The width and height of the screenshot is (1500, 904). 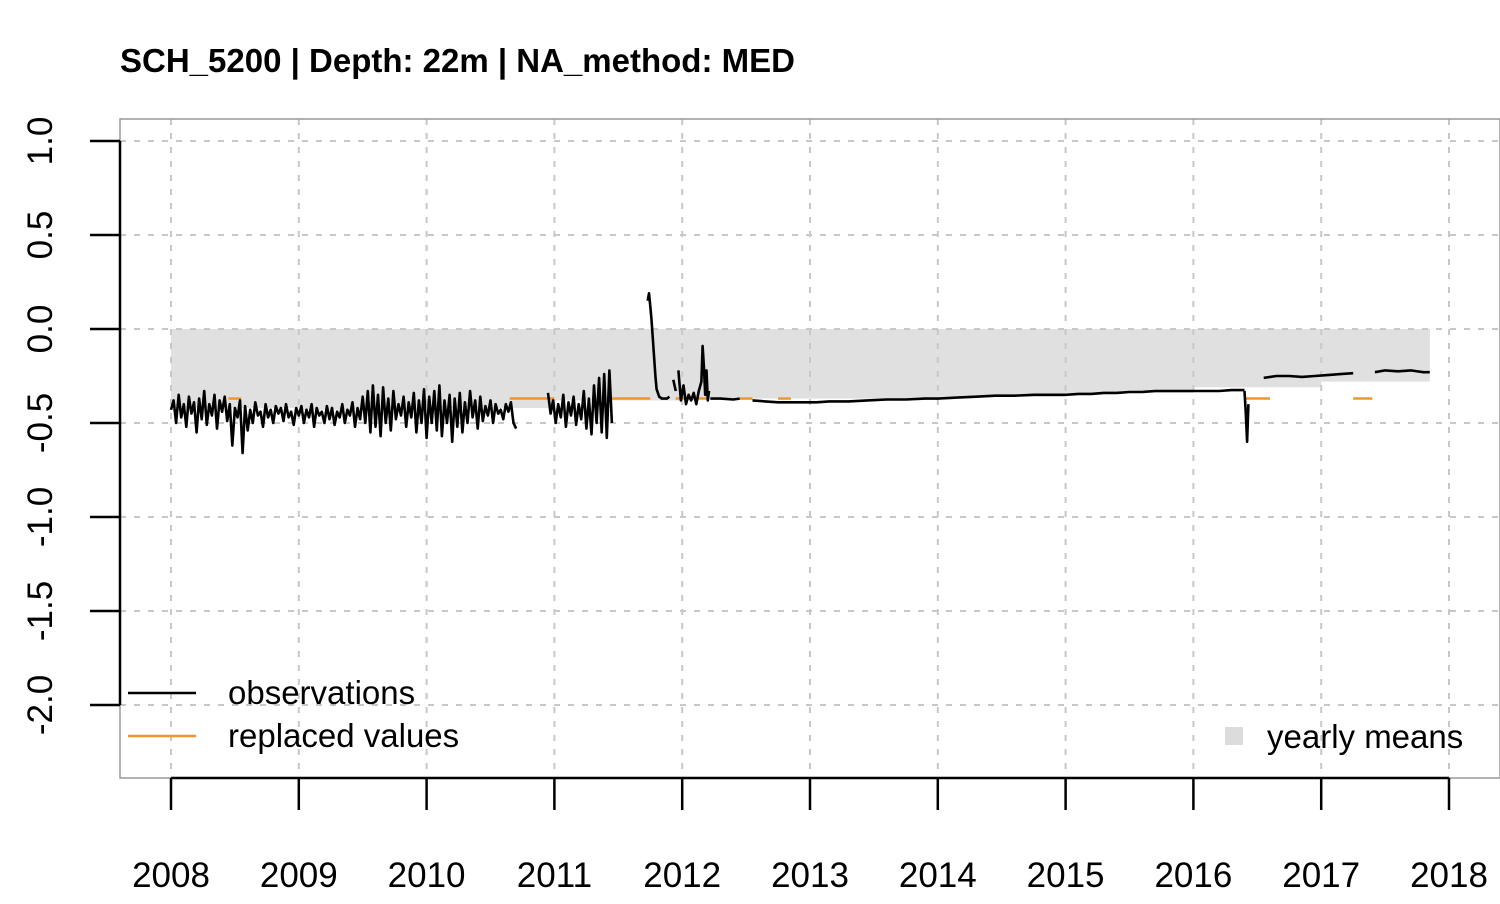 I want to click on x-tick-label: 2017, so click(x=1321, y=875).